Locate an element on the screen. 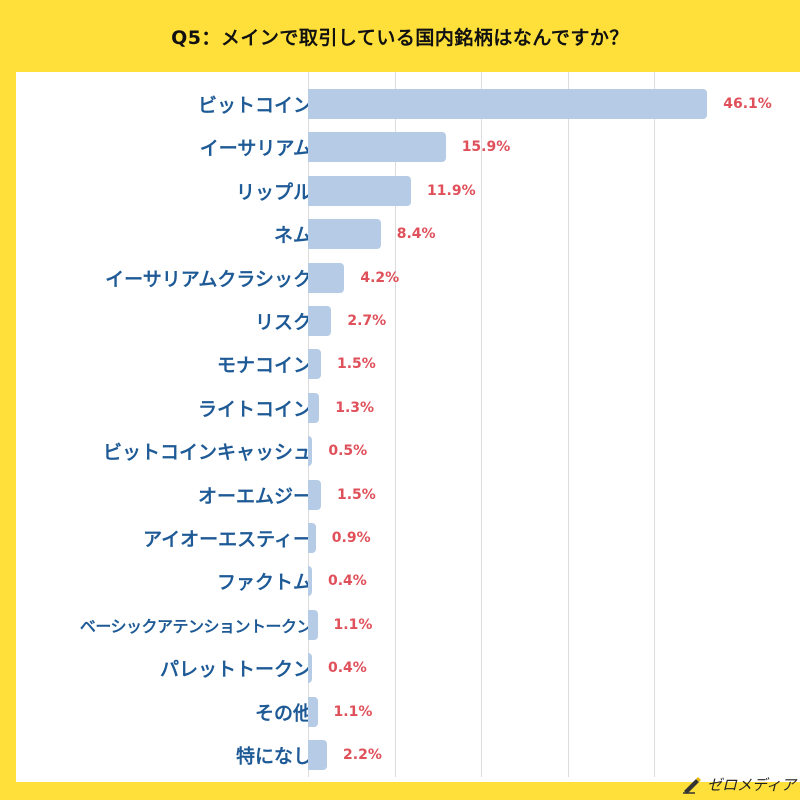 The image size is (800, 800). value-label: 2.7% is located at coordinates (367, 321).